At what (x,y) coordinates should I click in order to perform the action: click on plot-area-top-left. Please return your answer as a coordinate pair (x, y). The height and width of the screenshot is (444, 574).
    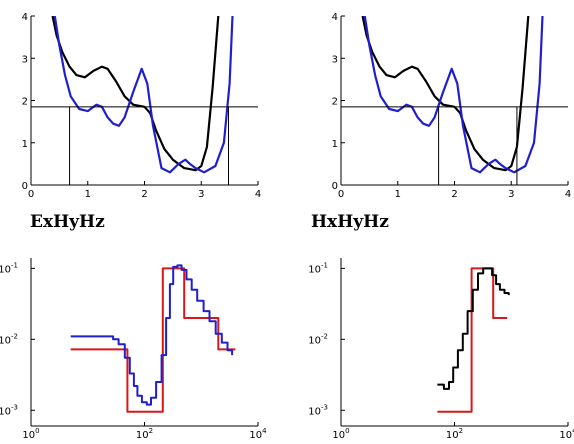
    Looking at the image, I should click on (142, 95).